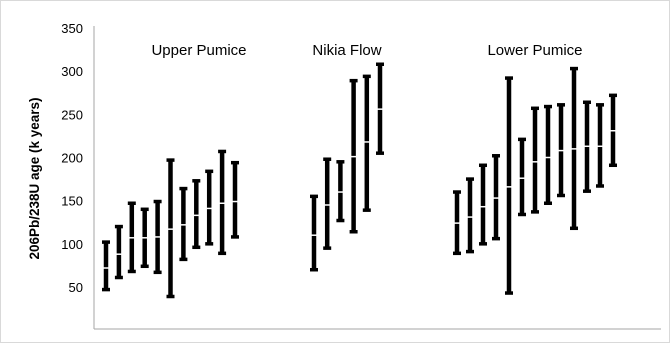  Describe the element at coordinates (72, 114) in the screenshot. I see `y-tick-label: 250` at that location.